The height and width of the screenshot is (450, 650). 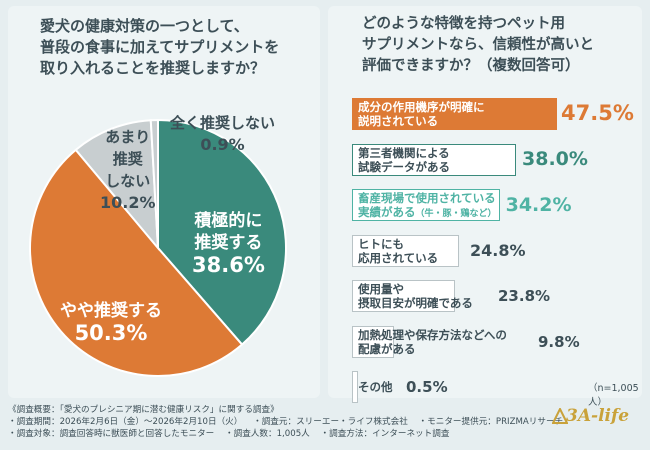 I want to click on bar-value: 9.8%, so click(x=559, y=341).